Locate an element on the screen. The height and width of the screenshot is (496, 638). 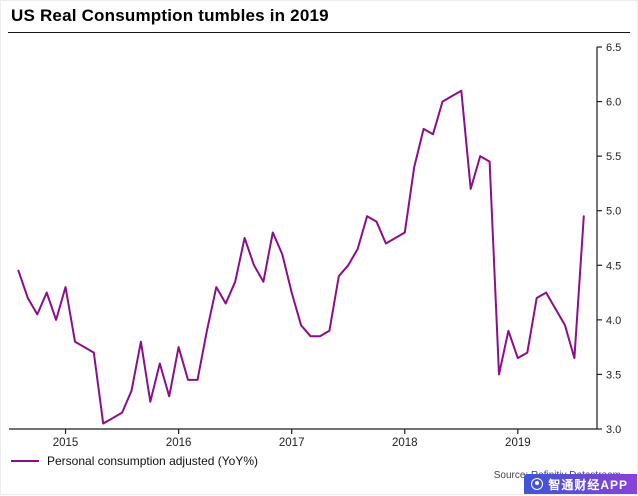
title-divider is located at coordinates (319, 32).